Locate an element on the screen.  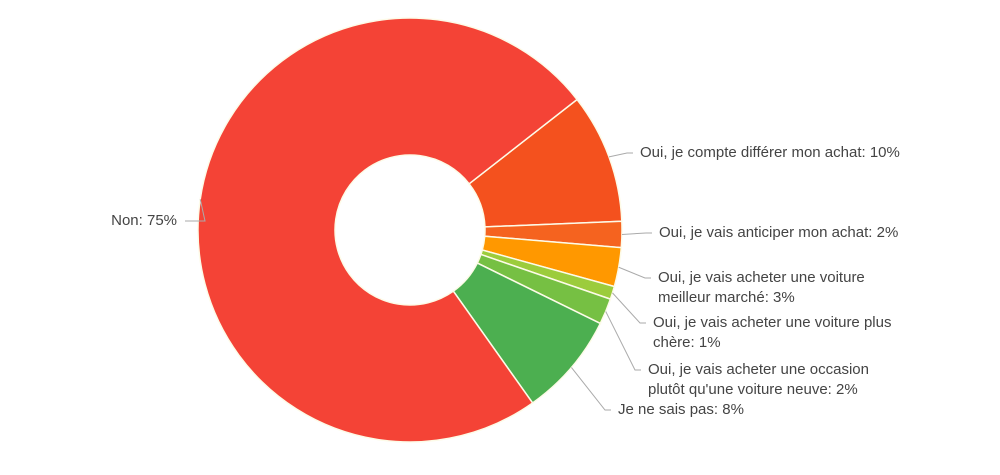
slice-label-line: Je ne sais pas: 8% is located at coordinates (681, 409).